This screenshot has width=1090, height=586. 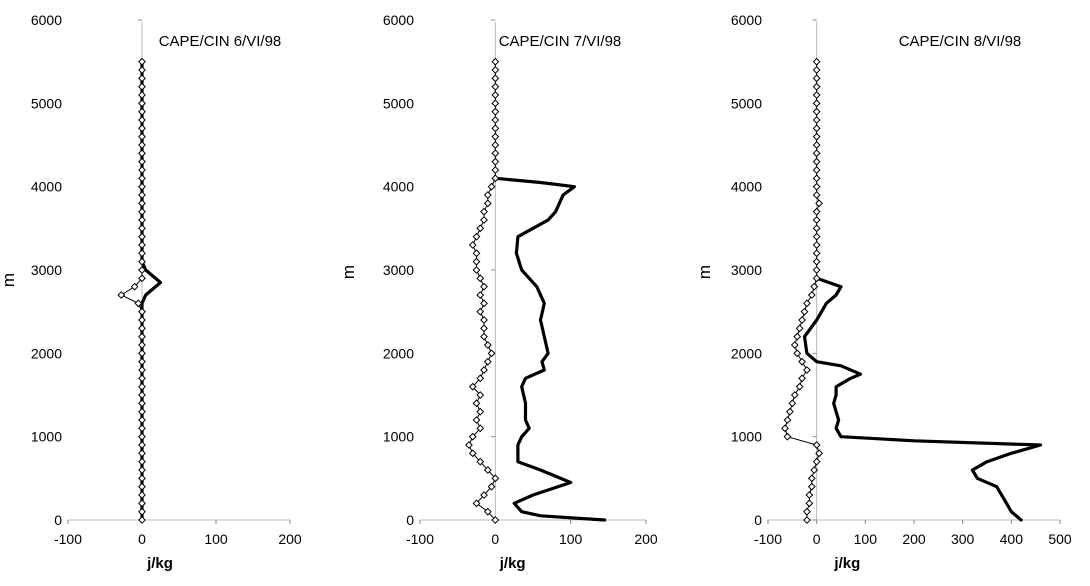 I want to click on x-tick-label: 100, so click(x=866, y=539).